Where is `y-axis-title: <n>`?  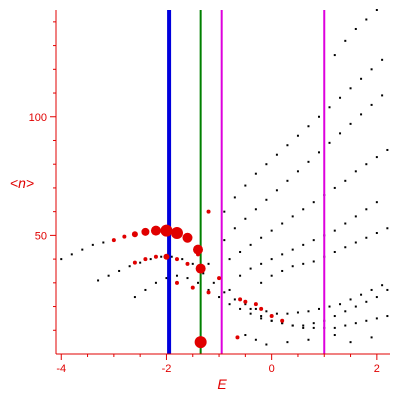 y-axis-title: <n> is located at coordinates (22, 183).